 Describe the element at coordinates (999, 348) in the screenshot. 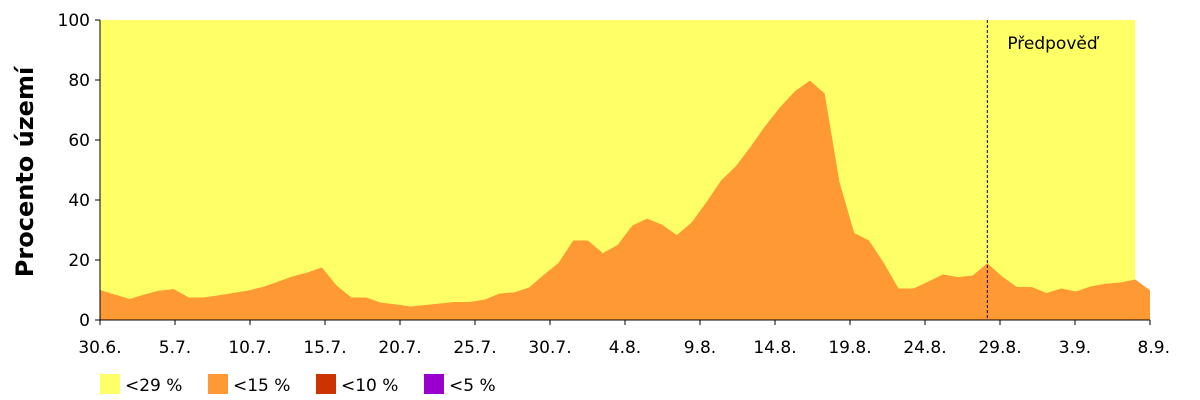

I see `x-tick-label: 29.8.` at that location.